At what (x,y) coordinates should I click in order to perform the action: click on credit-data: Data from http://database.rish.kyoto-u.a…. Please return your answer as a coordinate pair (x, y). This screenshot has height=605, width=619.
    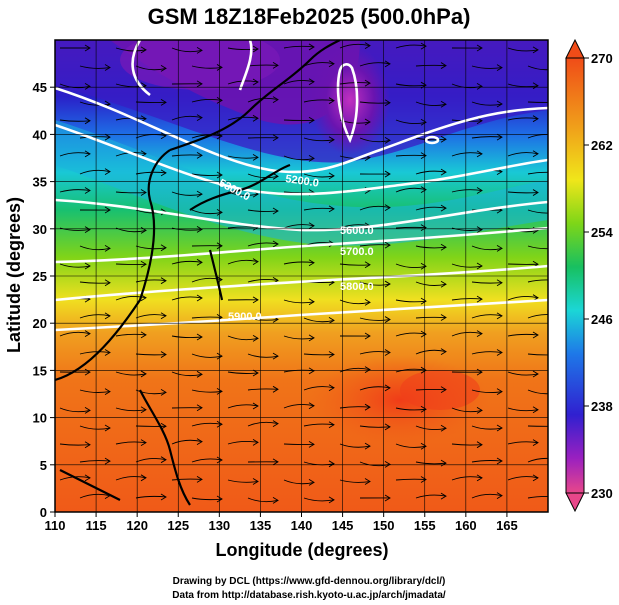
    Looking at the image, I should click on (309, 595).